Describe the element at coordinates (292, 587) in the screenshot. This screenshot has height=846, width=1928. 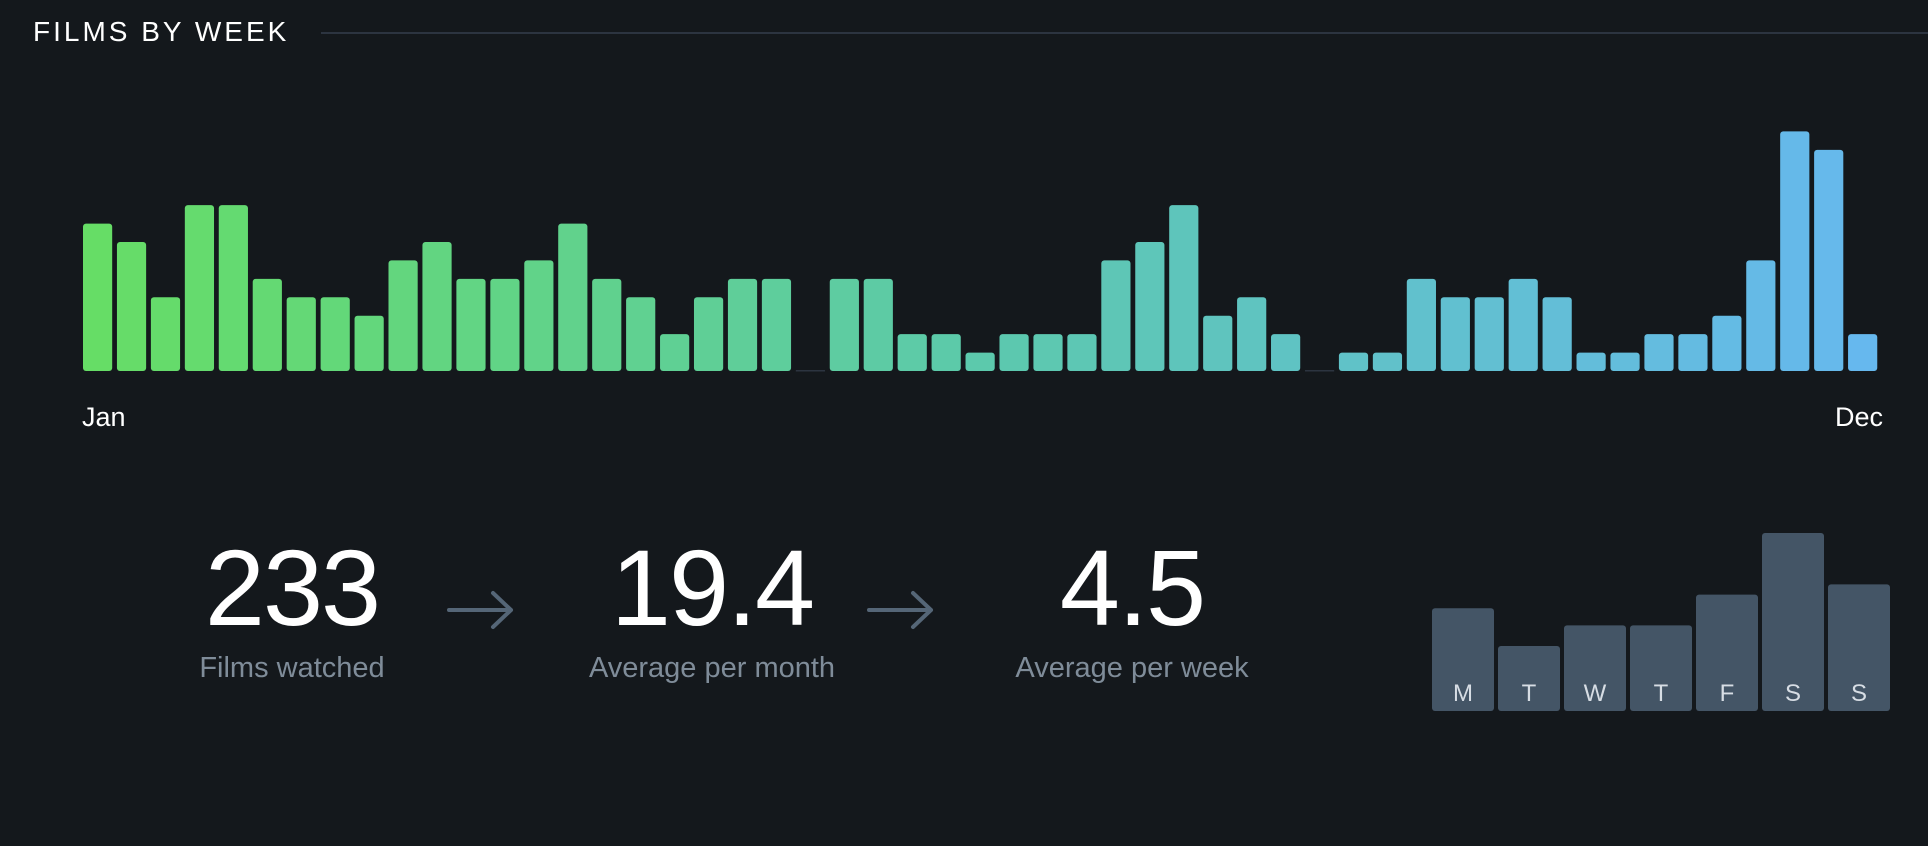
I see `stat-value: 233` at that location.